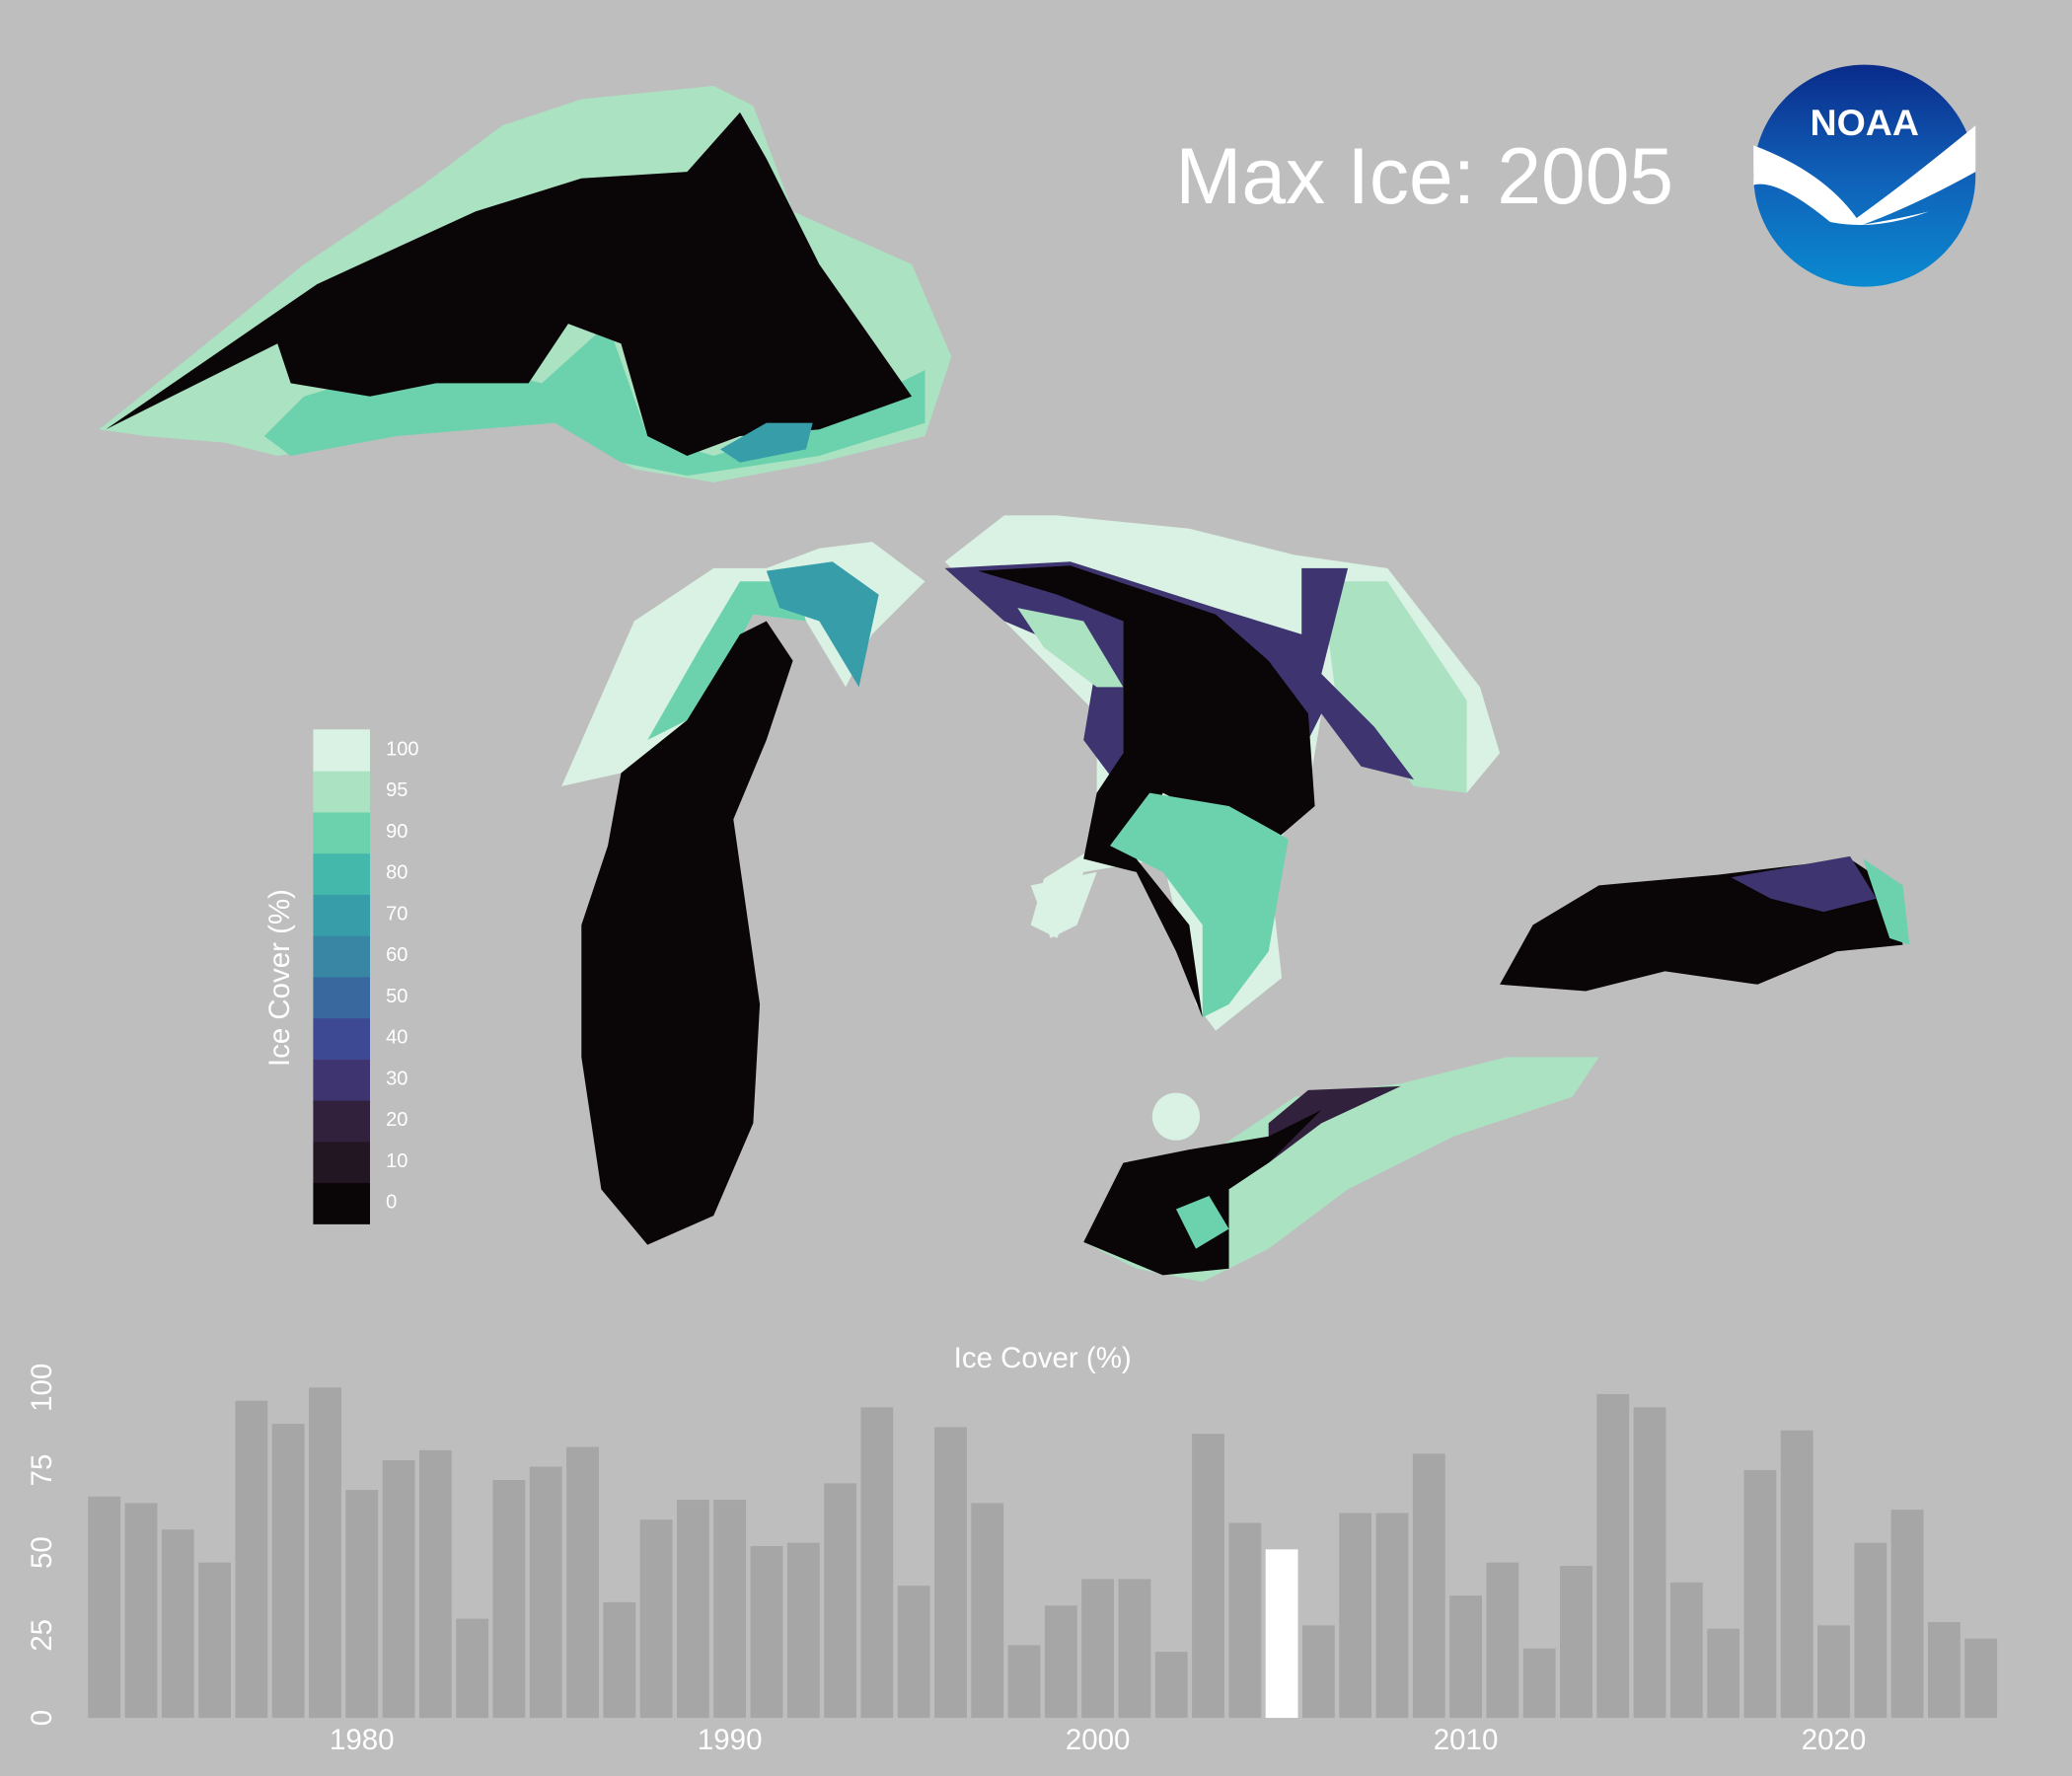 The height and width of the screenshot is (1776, 2072). Describe the element at coordinates (363, 1740) in the screenshot. I see `x-tick-label: 1980` at that location.